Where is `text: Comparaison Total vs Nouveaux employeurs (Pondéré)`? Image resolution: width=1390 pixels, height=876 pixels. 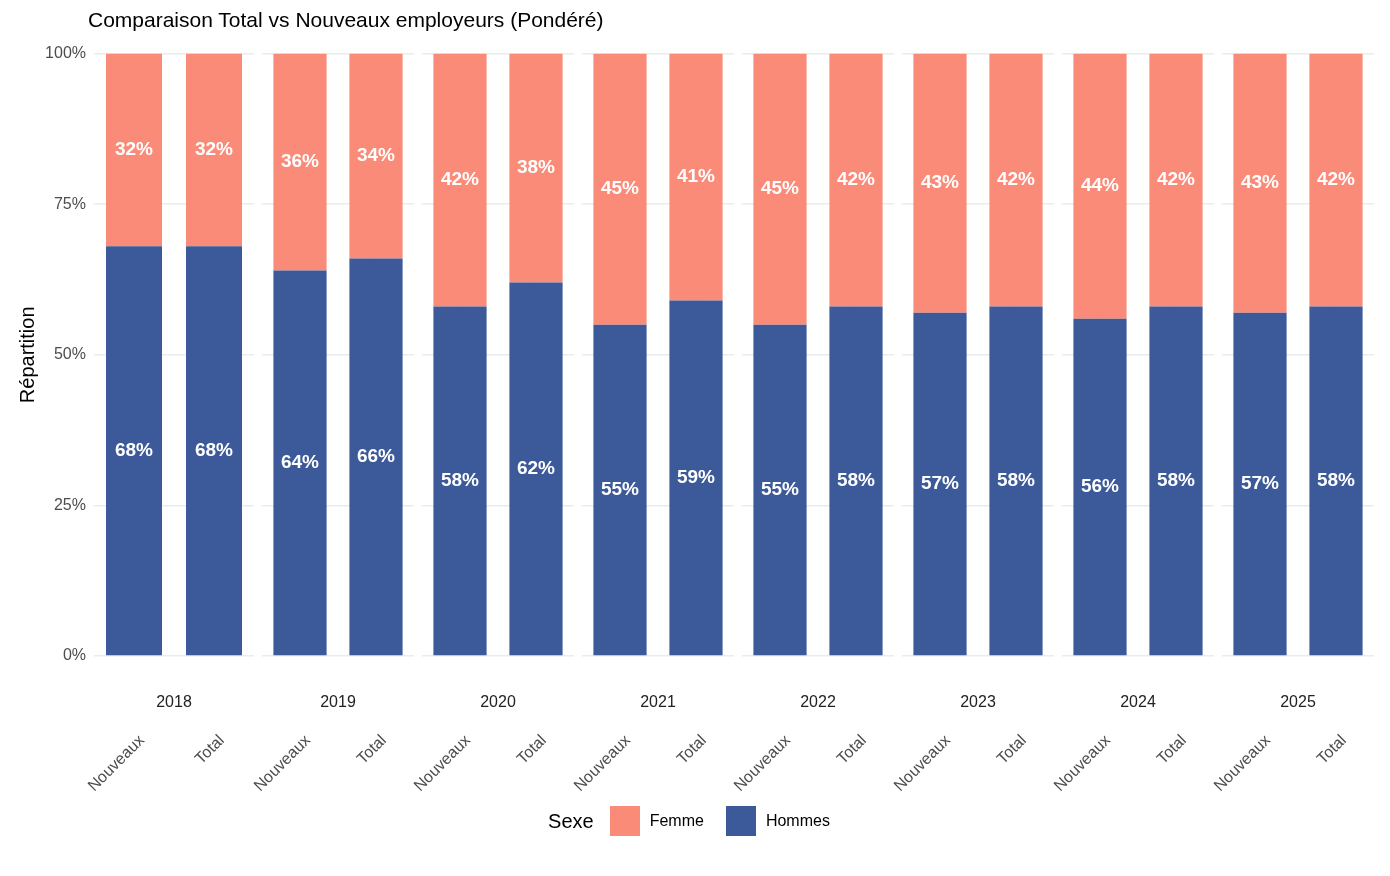
text: Comparaison Total vs Nouveaux employeurs (Pondéré) is located at coordinates (346, 20).